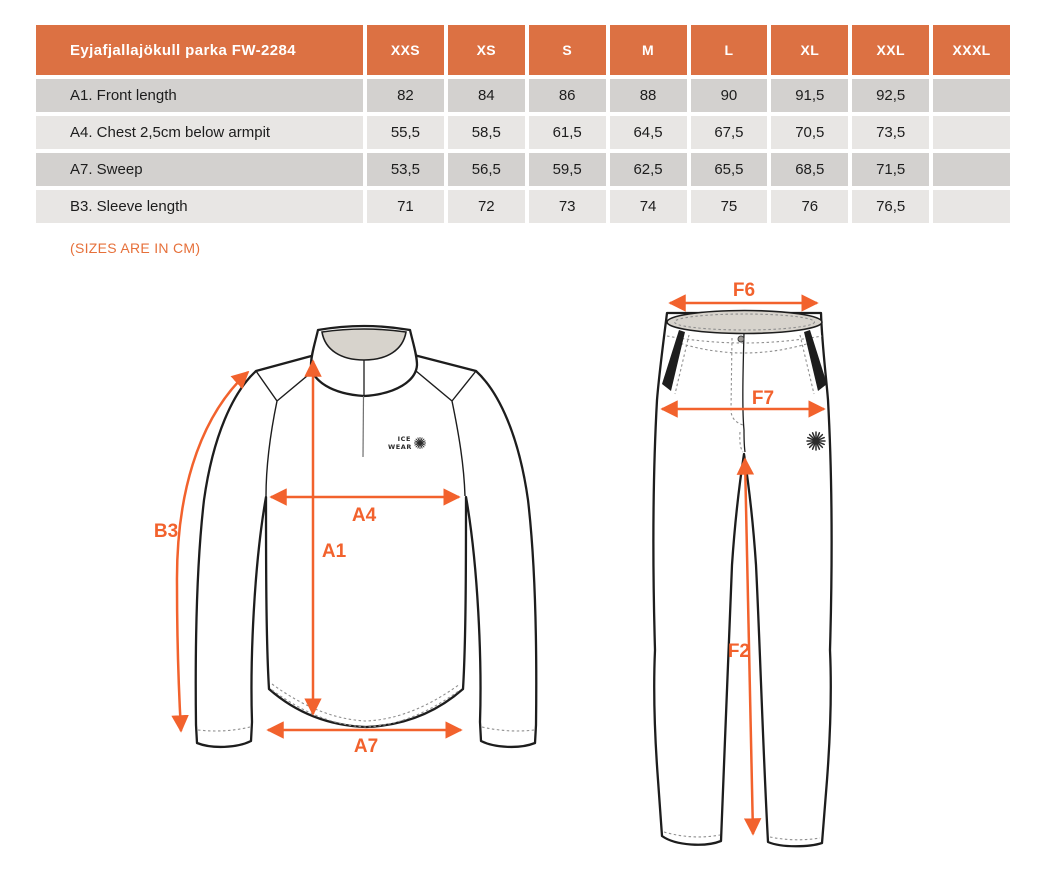 This screenshot has width=1038, height=892. I want to click on value-cell: 71, so click(405, 206).